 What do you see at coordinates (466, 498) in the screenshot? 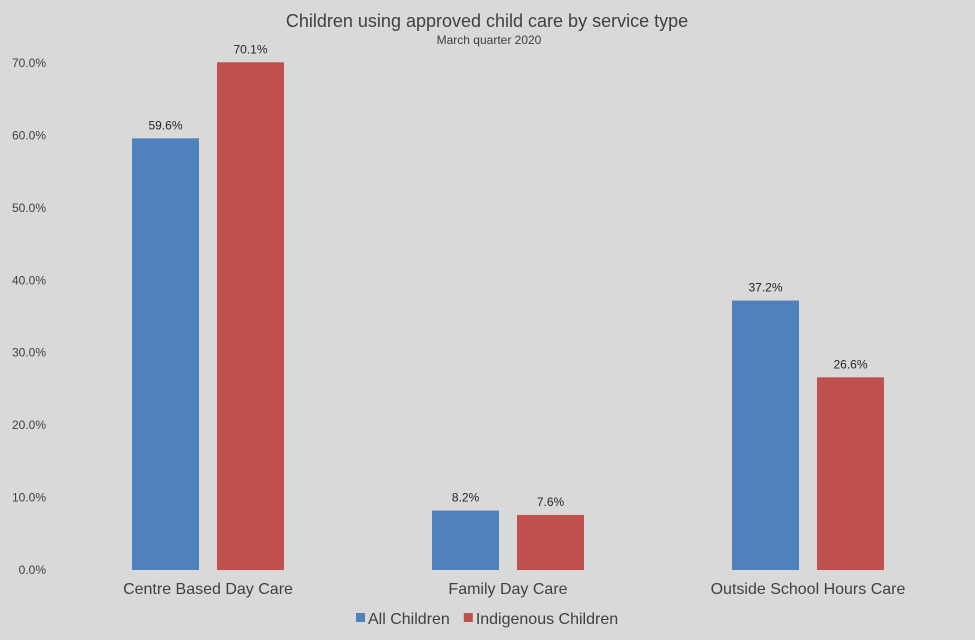
I see `data-label: 8.2%` at bounding box center [466, 498].